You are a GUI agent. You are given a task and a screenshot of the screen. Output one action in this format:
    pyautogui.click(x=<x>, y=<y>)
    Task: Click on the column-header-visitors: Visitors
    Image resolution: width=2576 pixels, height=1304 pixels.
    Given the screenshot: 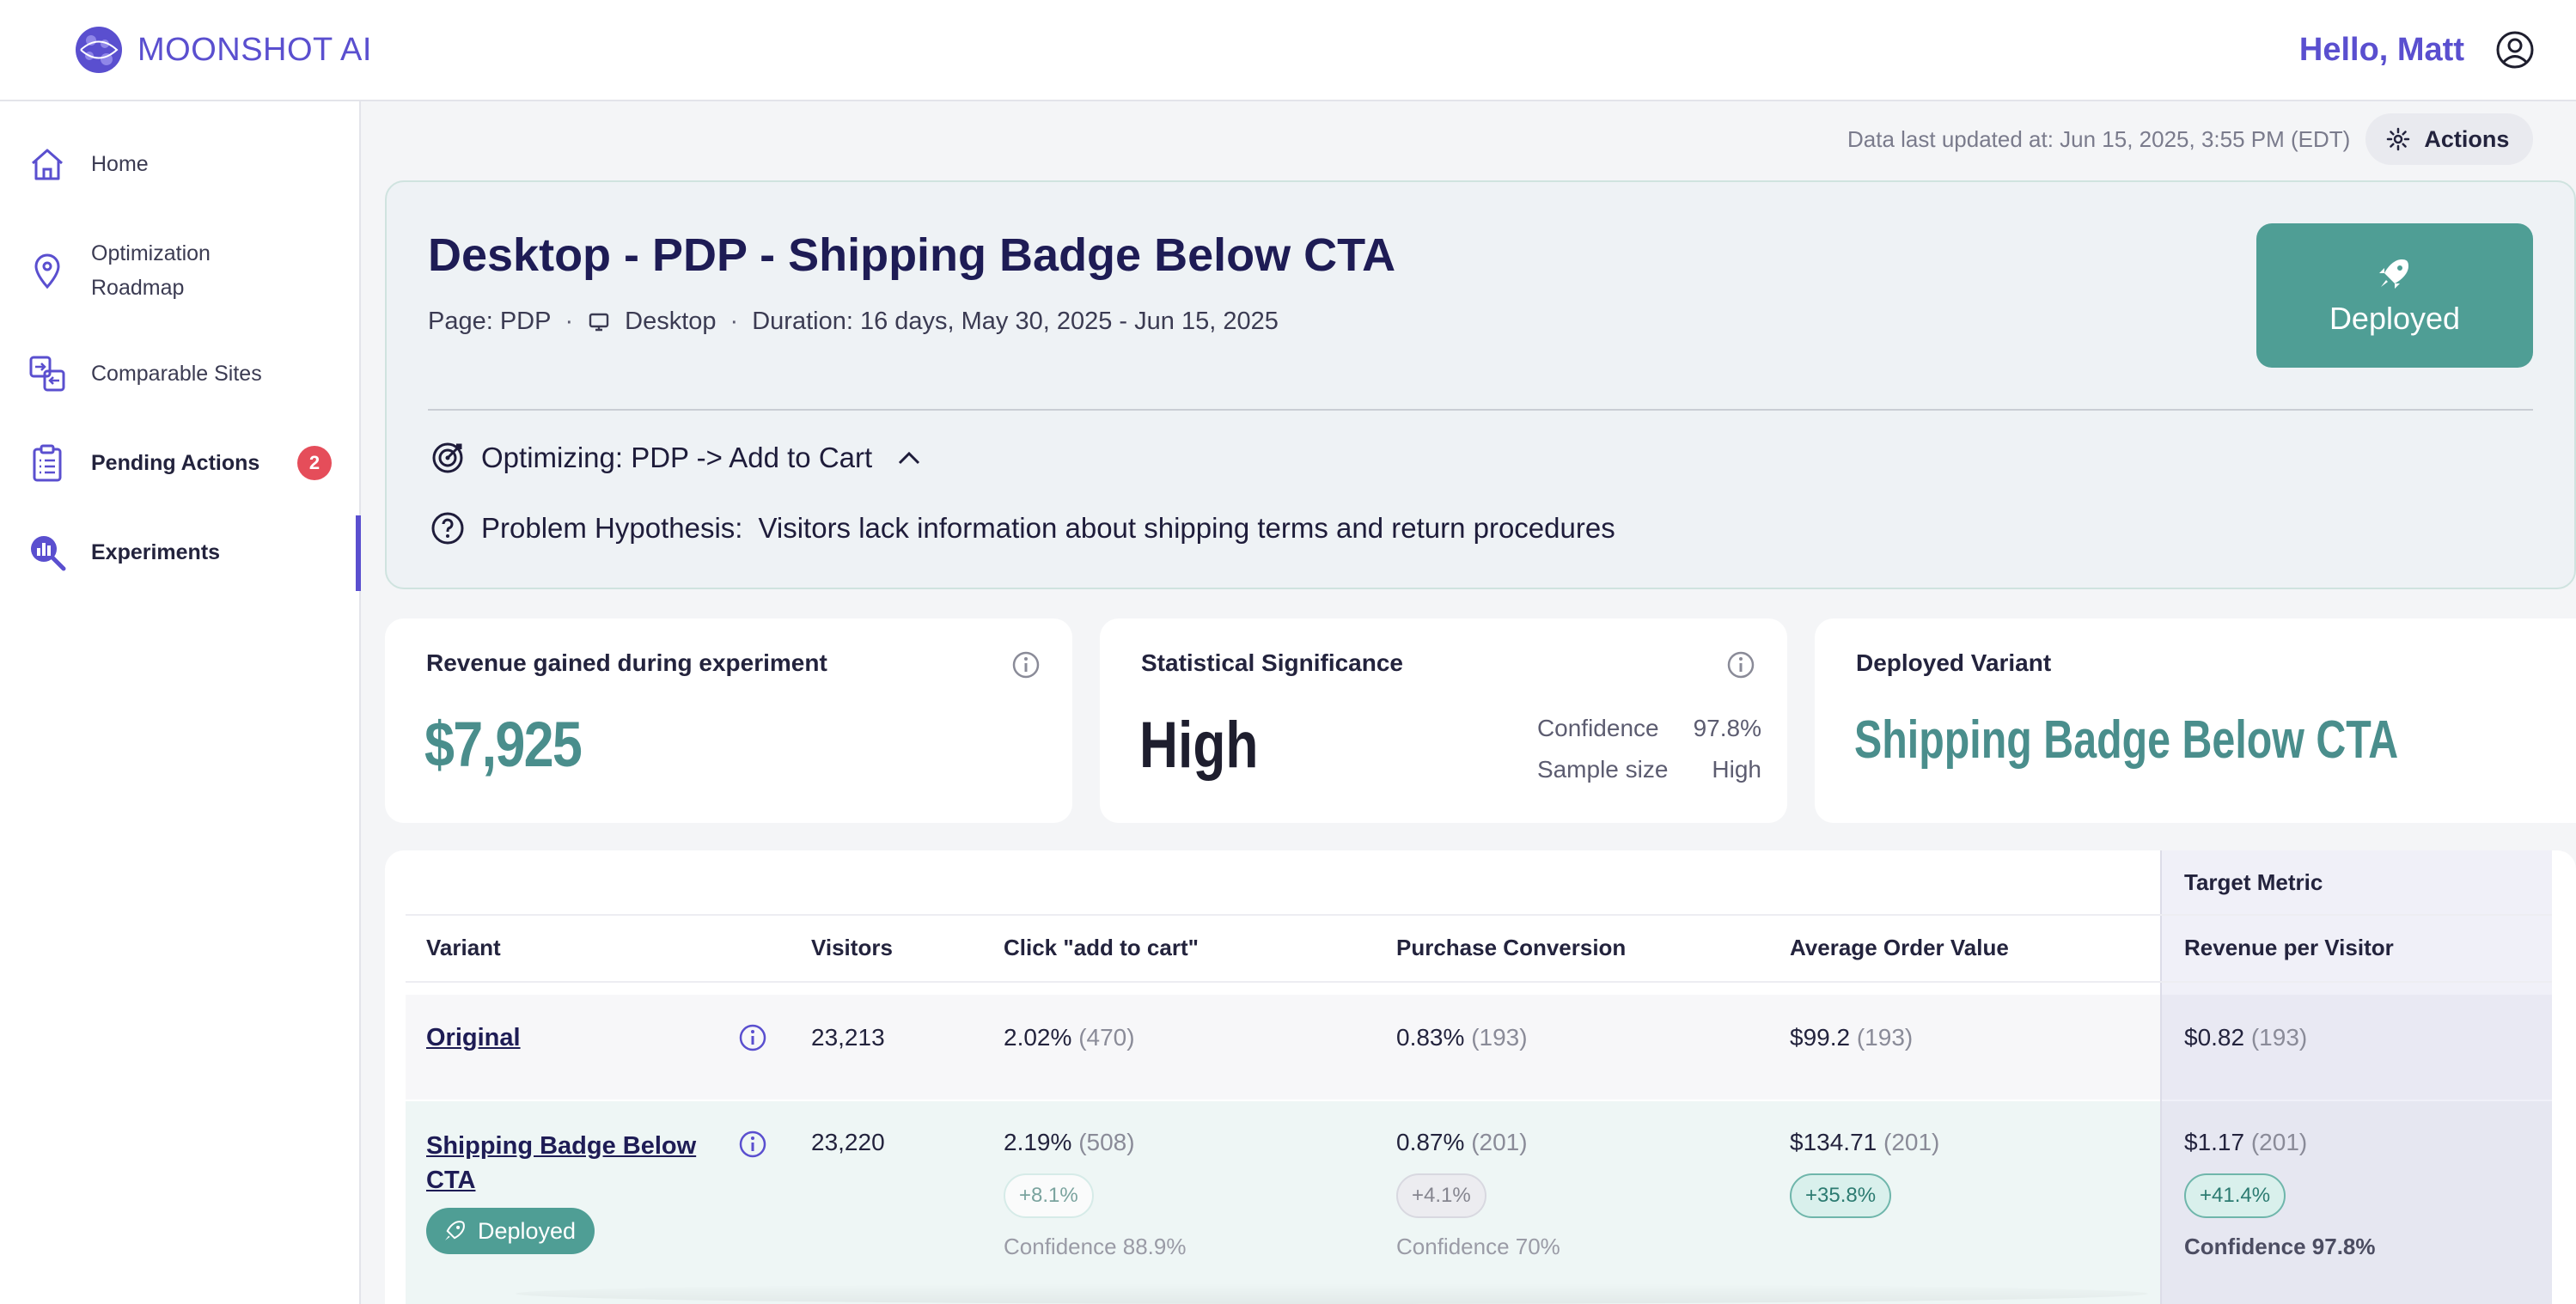 What is the action you would take?
    pyautogui.click(x=852, y=948)
    